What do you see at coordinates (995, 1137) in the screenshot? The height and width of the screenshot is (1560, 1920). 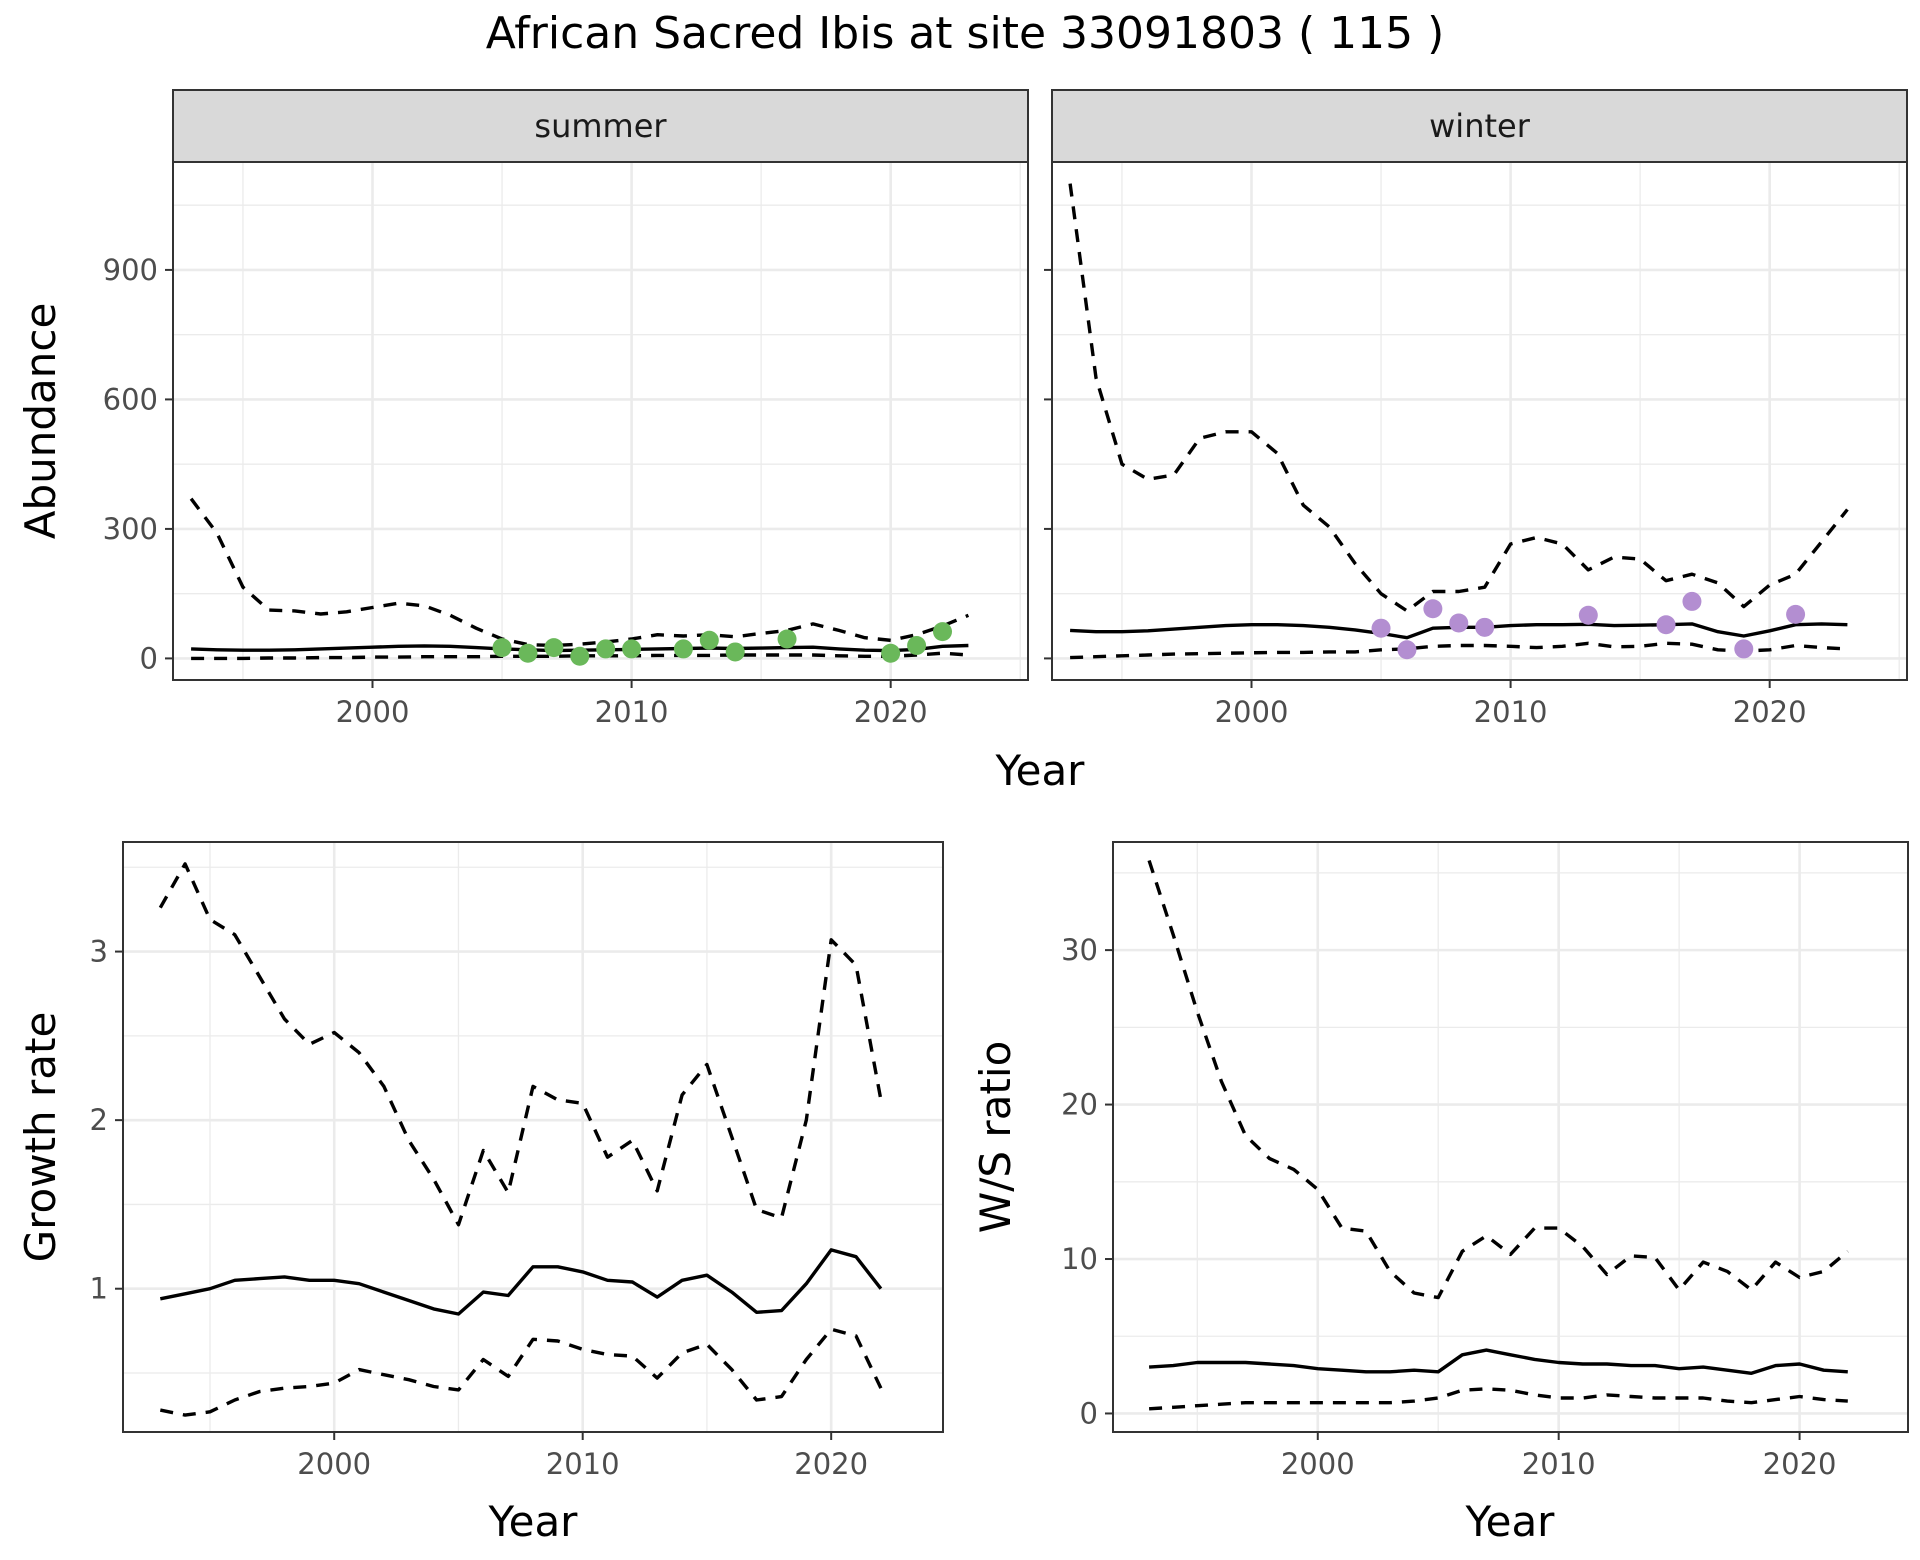 I see `ws-ratio-y-axis-title: W/S ratio` at bounding box center [995, 1137].